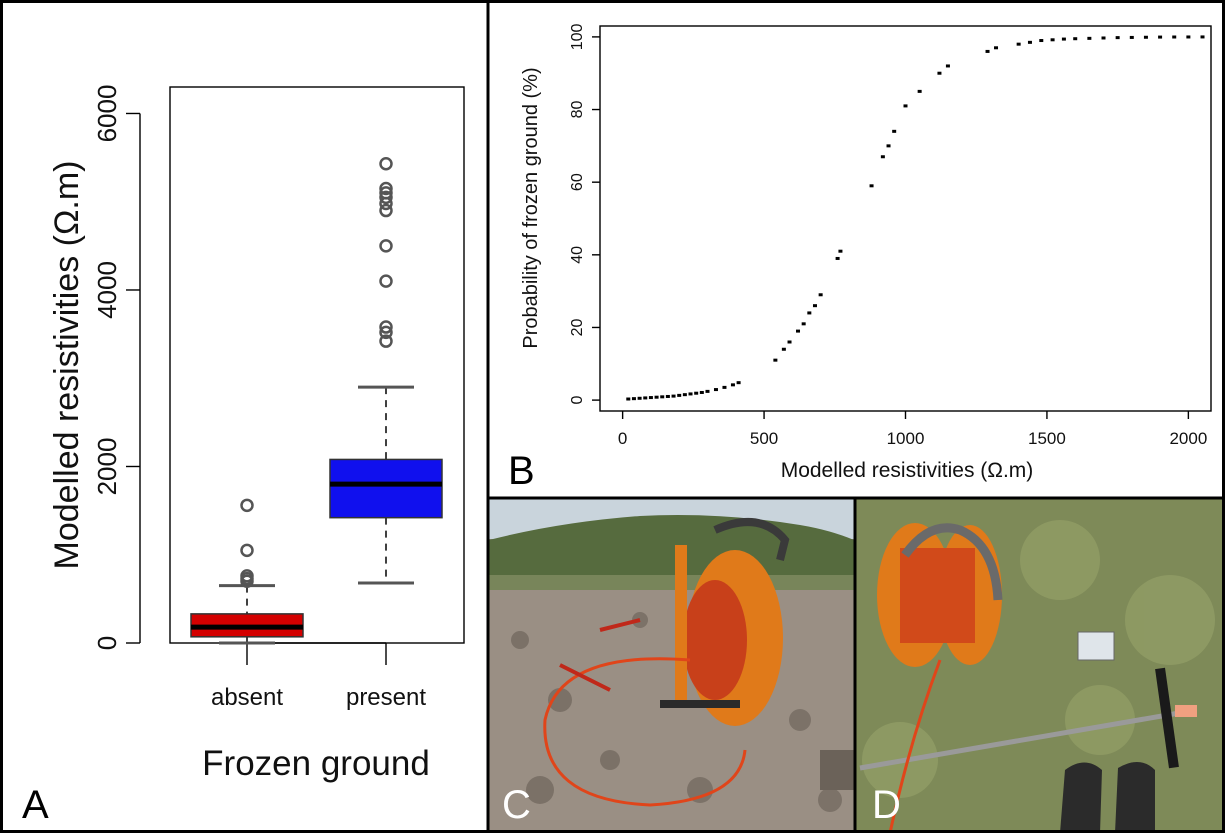 This screenshot has height=833, width=1225. I want to click on panel-label-b: B, so click(521, 471).